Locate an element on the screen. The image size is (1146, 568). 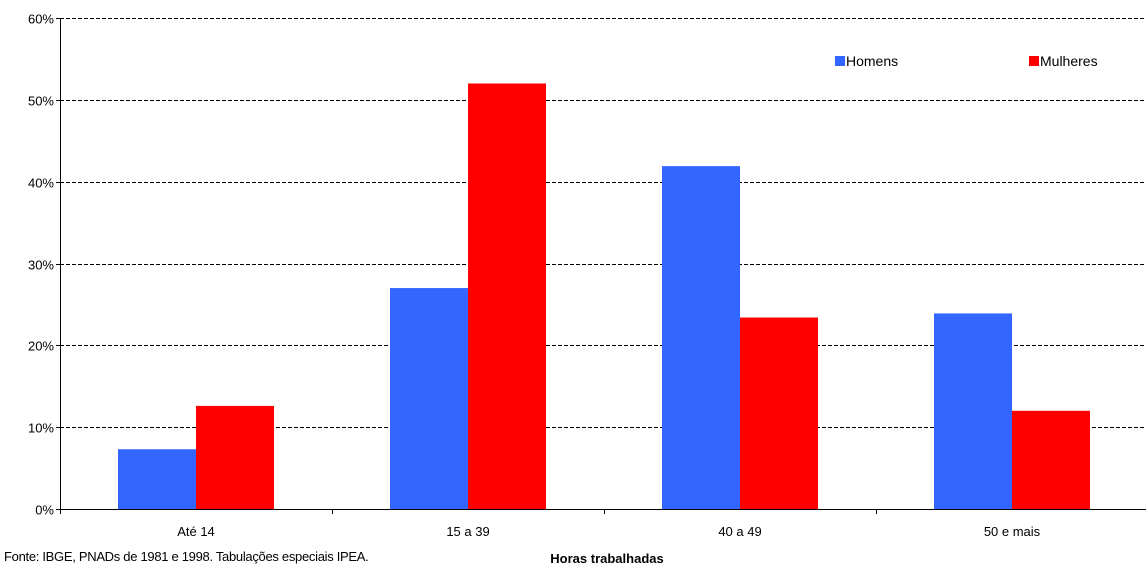
y-tick-label: 10% is located at coordinates (41, 428).